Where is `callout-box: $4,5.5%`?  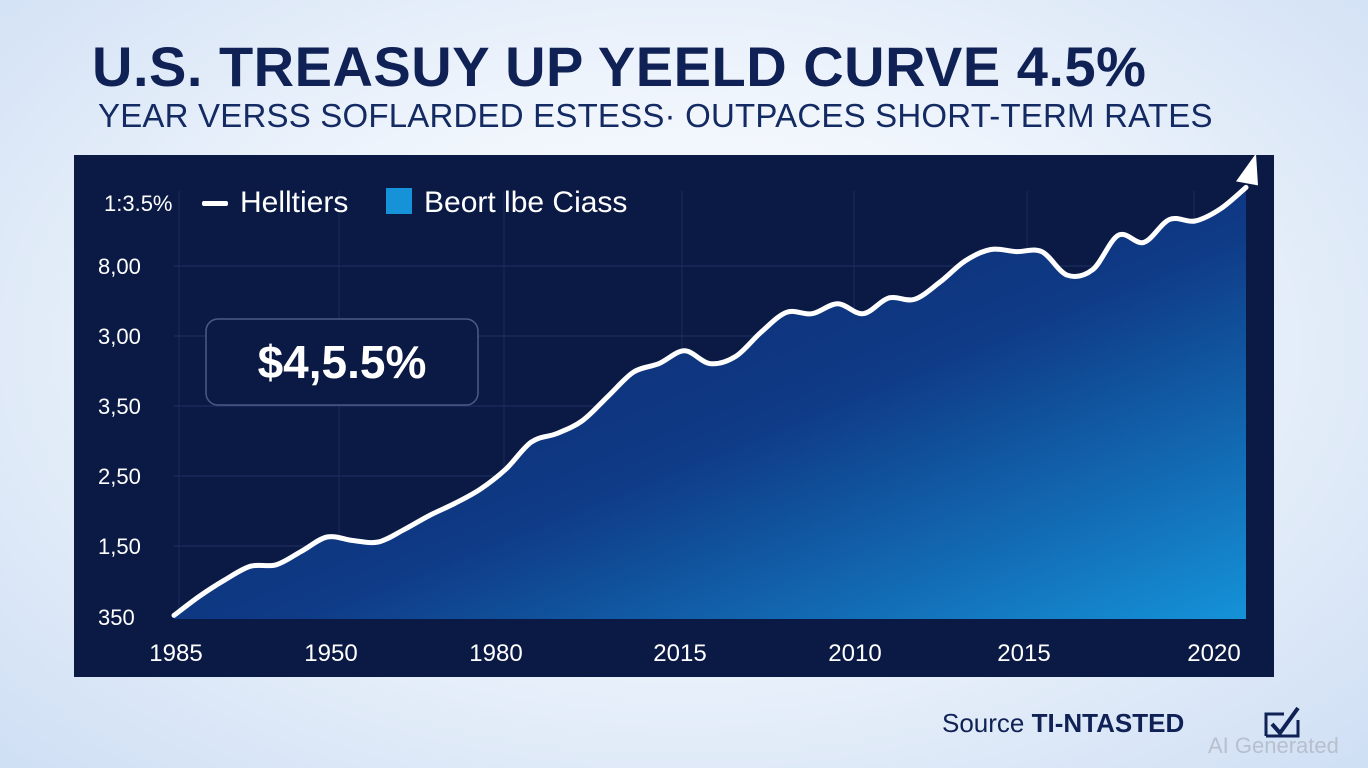
callout-box: $4,5.5% is located at coordinates (342, 362).